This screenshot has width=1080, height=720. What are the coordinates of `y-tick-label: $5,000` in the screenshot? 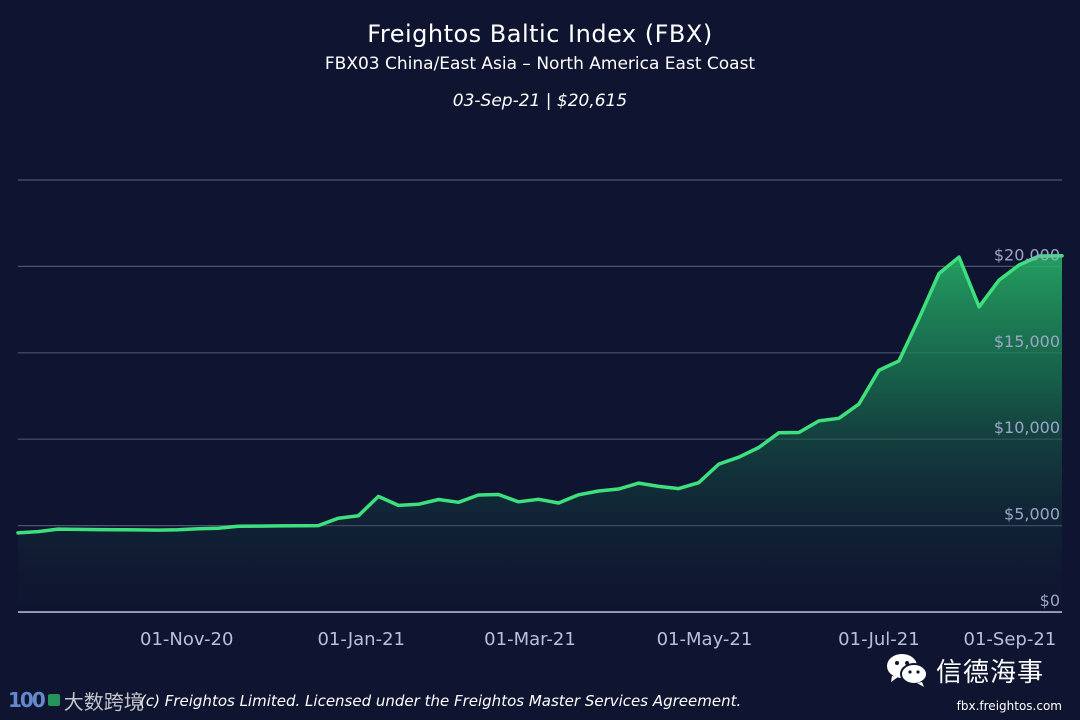 It's located at (1032, 514).